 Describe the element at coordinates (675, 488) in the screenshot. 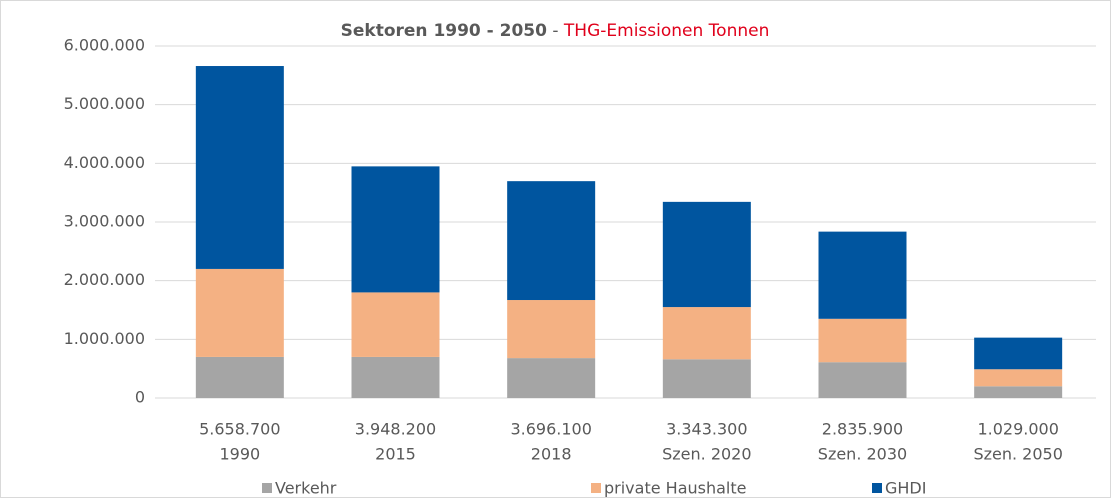

I see `legend-label: private Haushalte` at that location.